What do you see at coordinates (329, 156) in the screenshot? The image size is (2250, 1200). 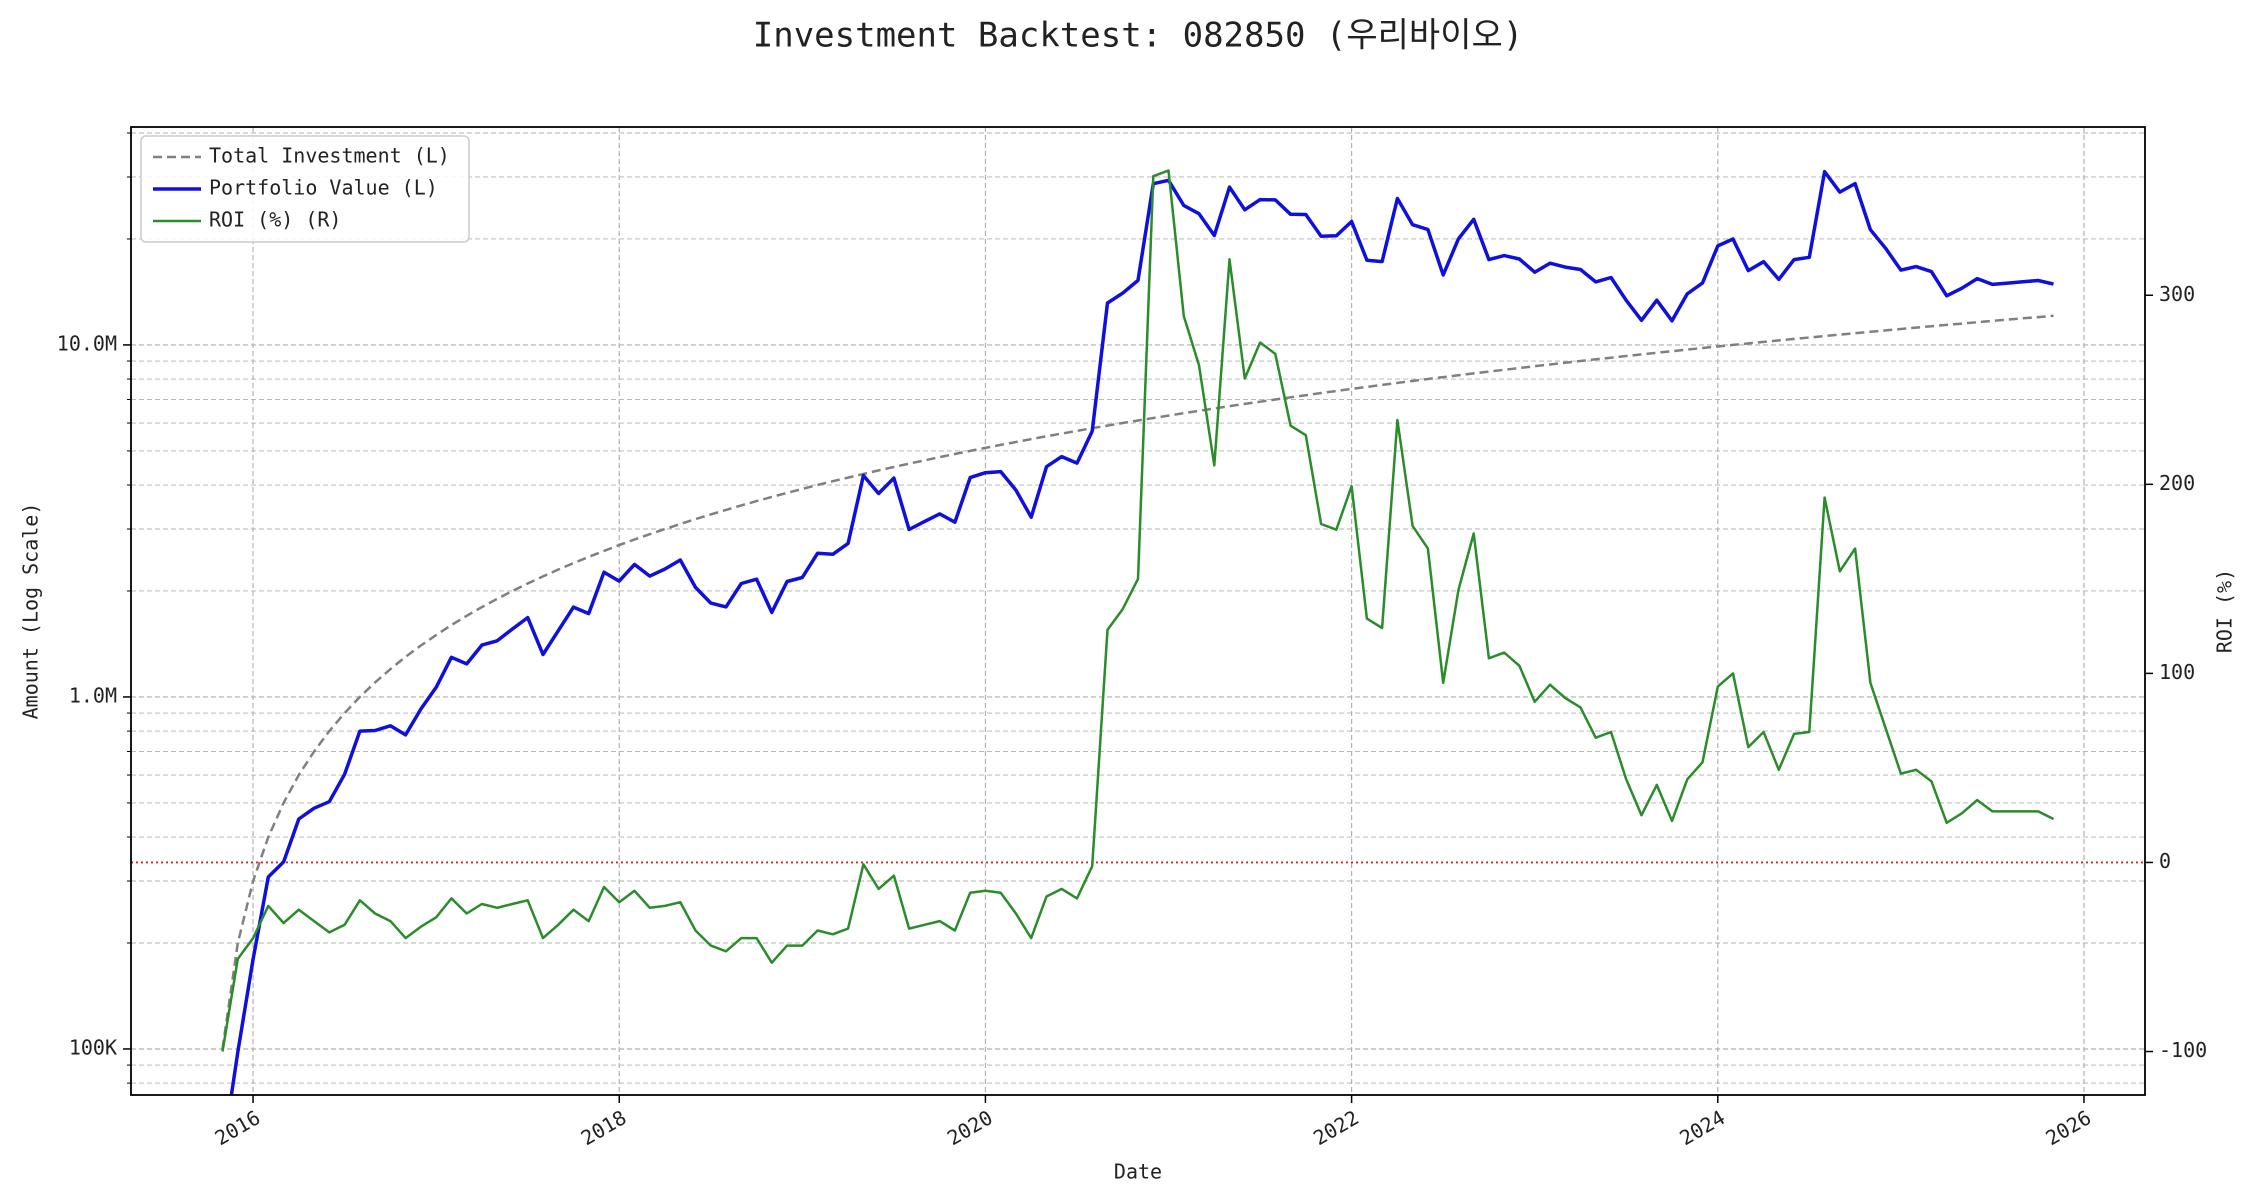 I see `legend-label: Total Investment (L)` at bounding box center [329, 156].